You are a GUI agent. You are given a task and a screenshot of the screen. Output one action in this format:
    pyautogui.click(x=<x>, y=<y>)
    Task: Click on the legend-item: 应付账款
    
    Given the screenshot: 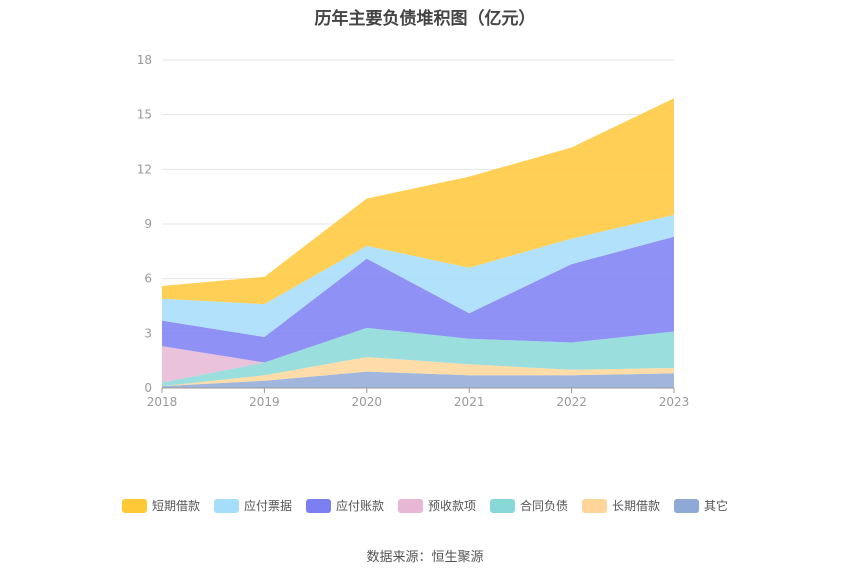 What is the action you would take?
    pyautogui.click(x=344, y=505)
    